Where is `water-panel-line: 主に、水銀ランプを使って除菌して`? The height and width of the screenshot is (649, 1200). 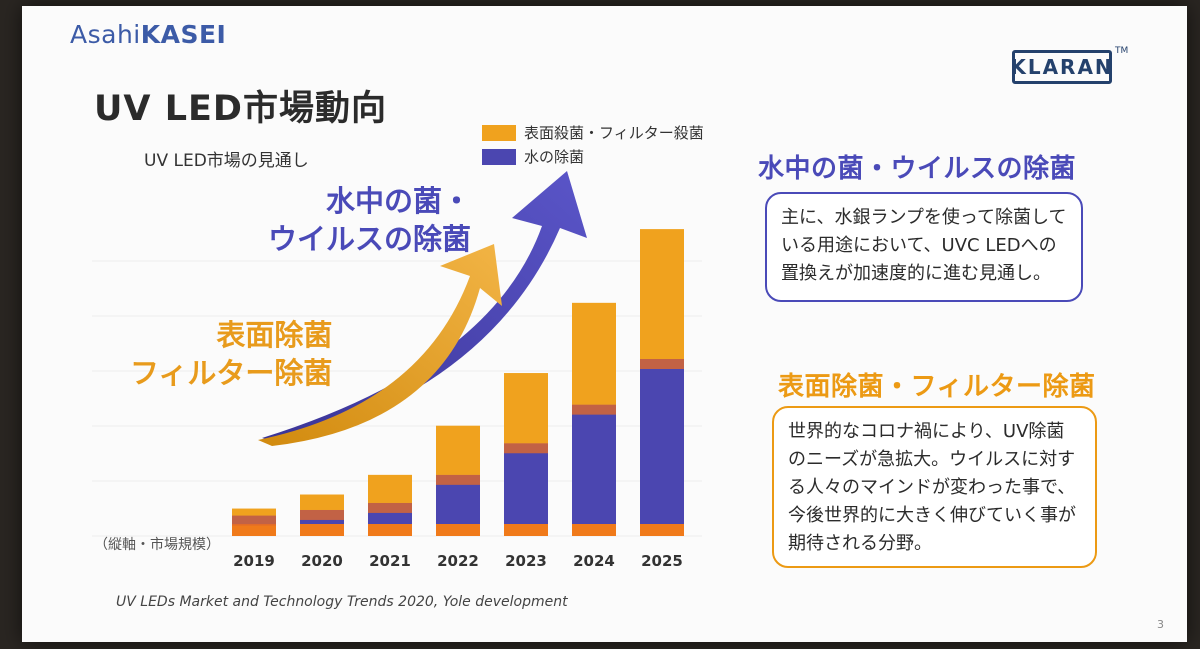 water-panel-line: 主に、水銀ランプを使って除菌して is located at coordinates (924, 217).